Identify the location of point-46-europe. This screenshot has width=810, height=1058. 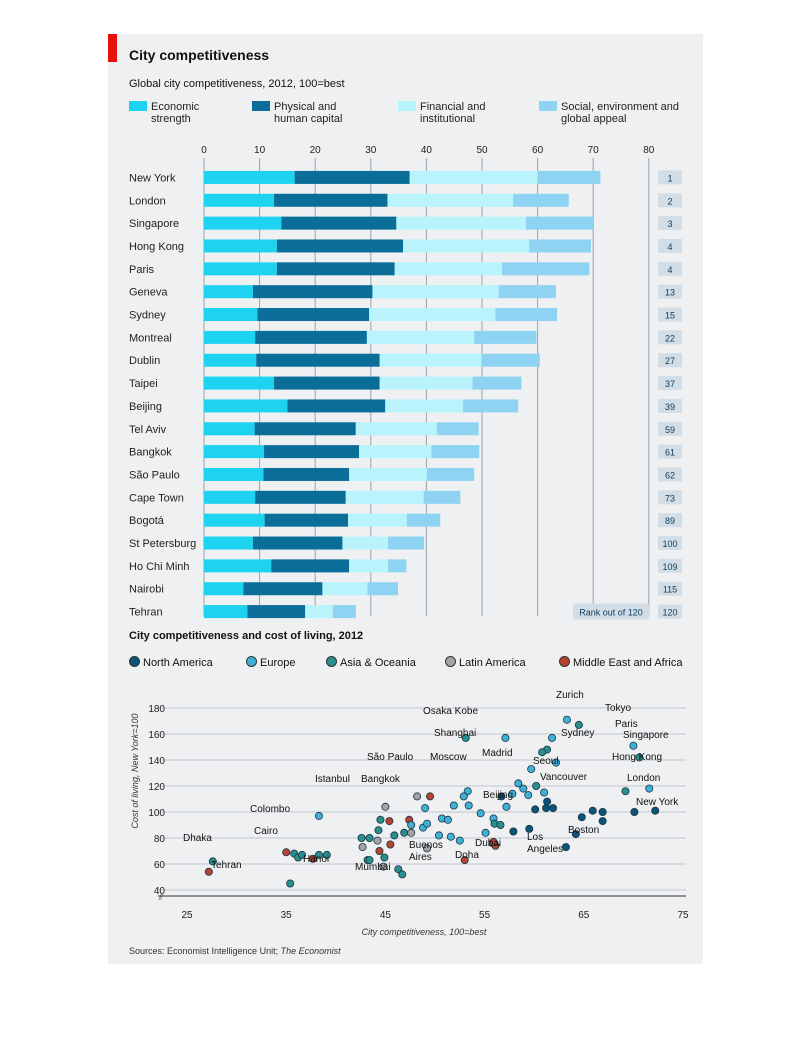
(438, 835).